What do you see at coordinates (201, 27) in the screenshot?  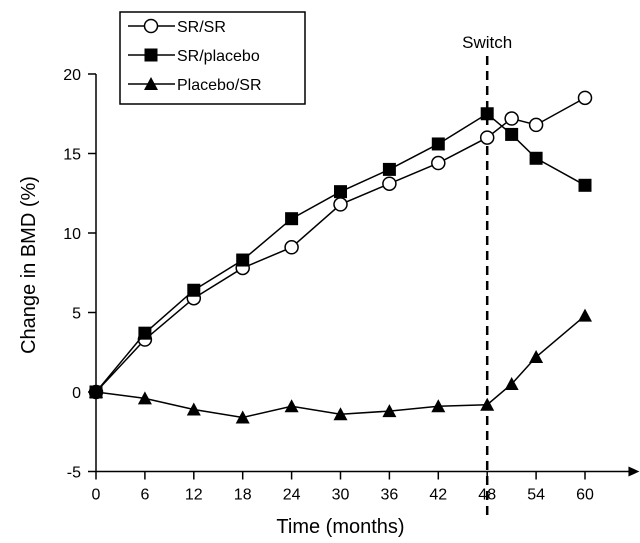 I see `legend-label-sr-sr: SR/SR` at bounding box center [201, 27].